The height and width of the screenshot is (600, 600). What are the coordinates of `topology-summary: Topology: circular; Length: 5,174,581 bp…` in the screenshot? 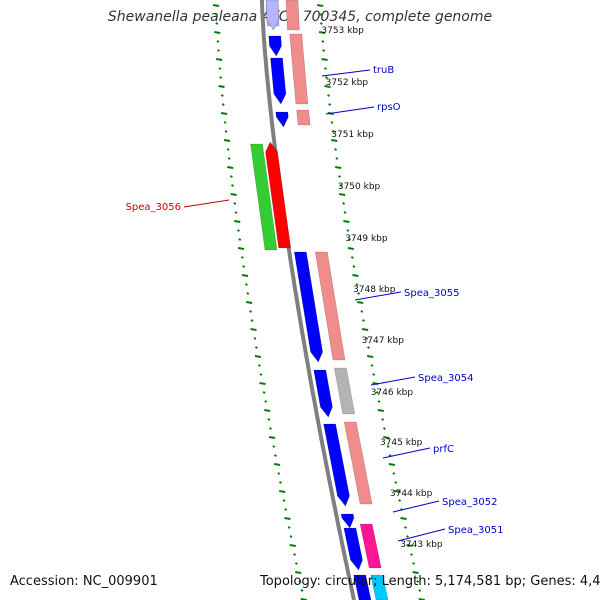 It's located at (430, 581).